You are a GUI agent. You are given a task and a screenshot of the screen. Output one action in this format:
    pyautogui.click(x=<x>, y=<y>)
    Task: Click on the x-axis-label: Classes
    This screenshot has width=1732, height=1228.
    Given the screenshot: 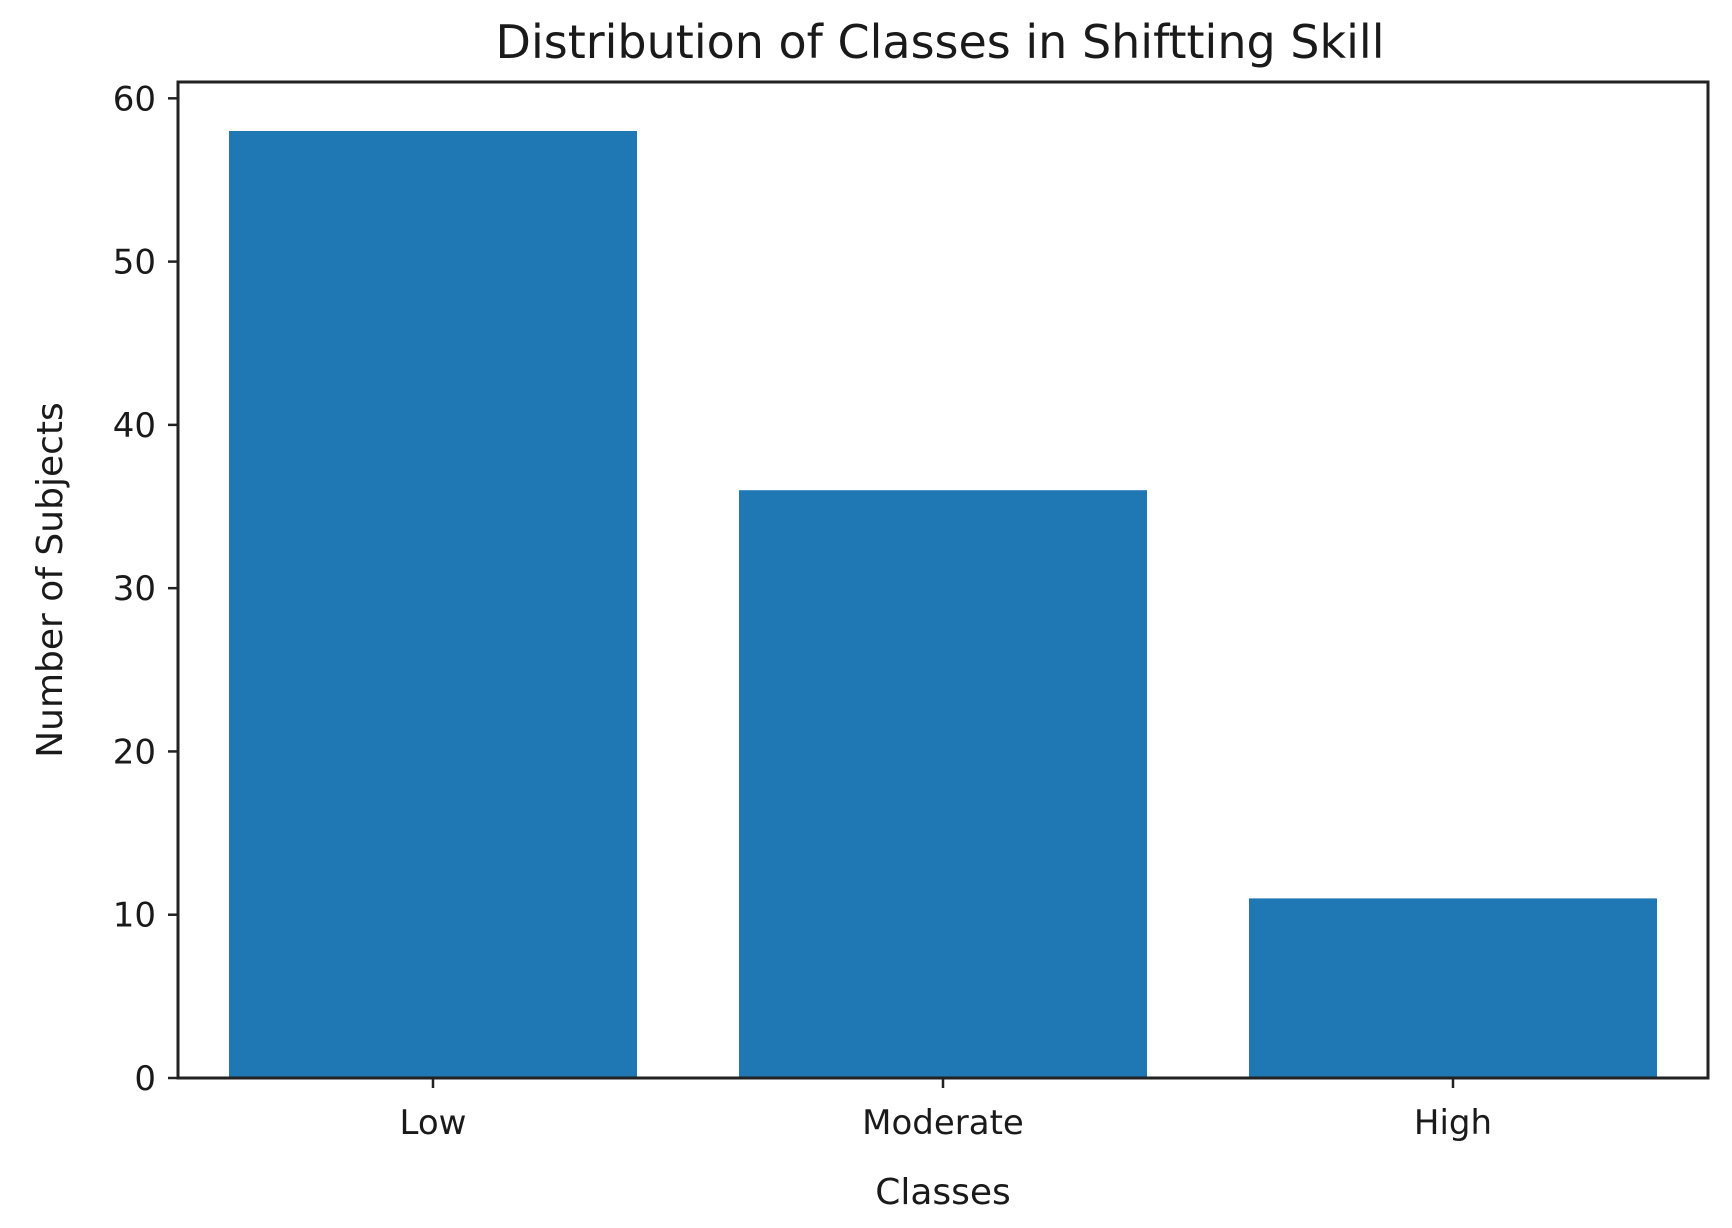 What is the action you would take?
    pyautogui.click(x=943, y=1192)
    